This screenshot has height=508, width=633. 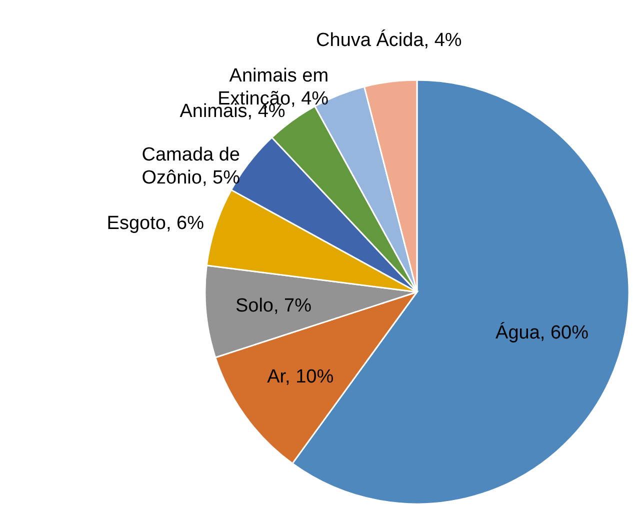 What do you see at coordinates (191, 166) in the screenshot?
I see `slice-label: Camada de Ozônio, 5%` at bounding box center [191, 166].